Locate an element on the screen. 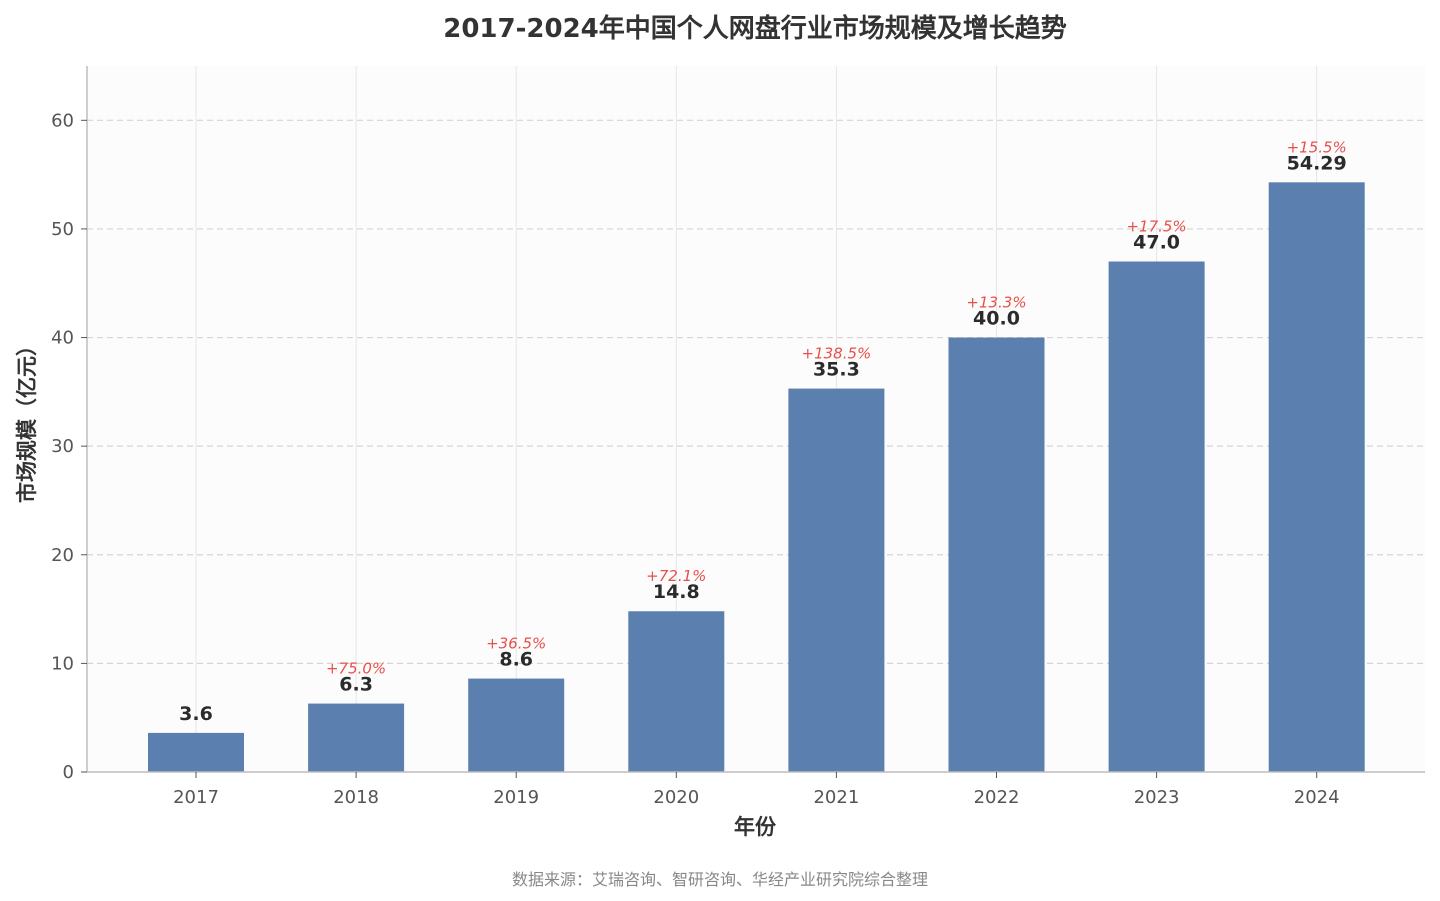 This screenshot has height=901, width=1440. x-tick-label: 2017 is located at coordinates (196, 797).